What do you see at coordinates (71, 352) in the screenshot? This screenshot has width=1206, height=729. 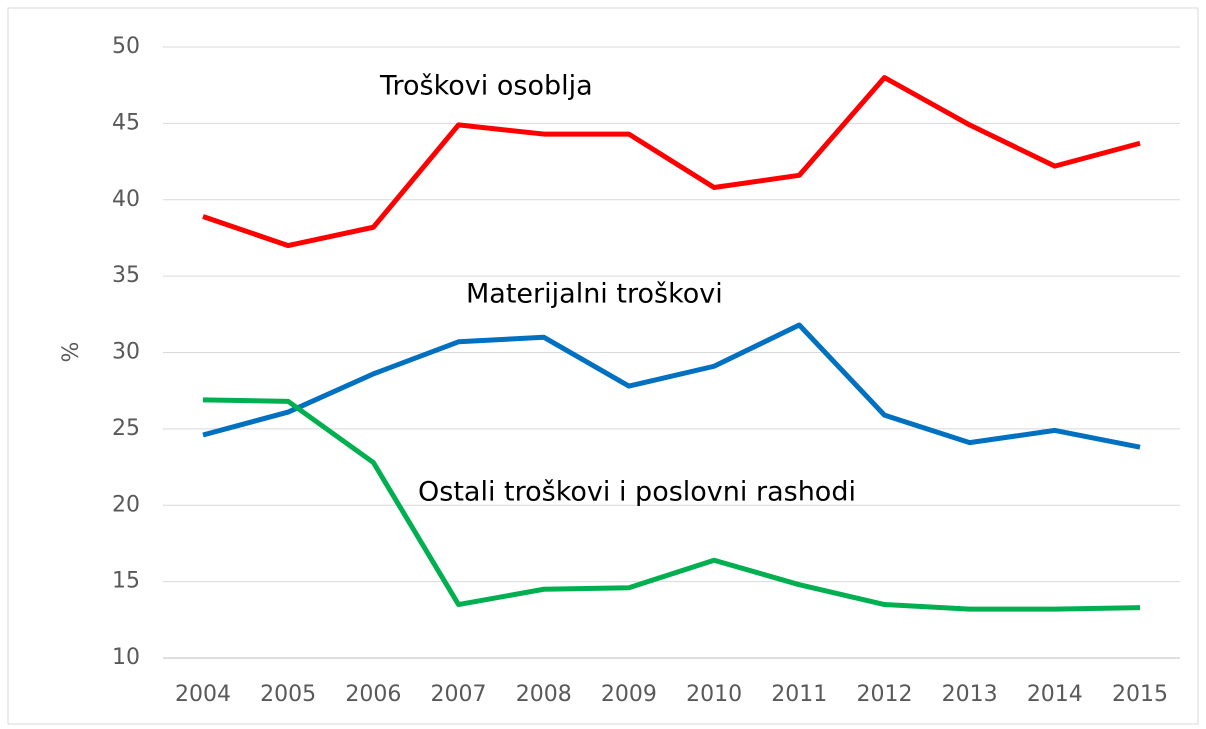 I see `y-axis-label: %` at bounding box center [71, 352].